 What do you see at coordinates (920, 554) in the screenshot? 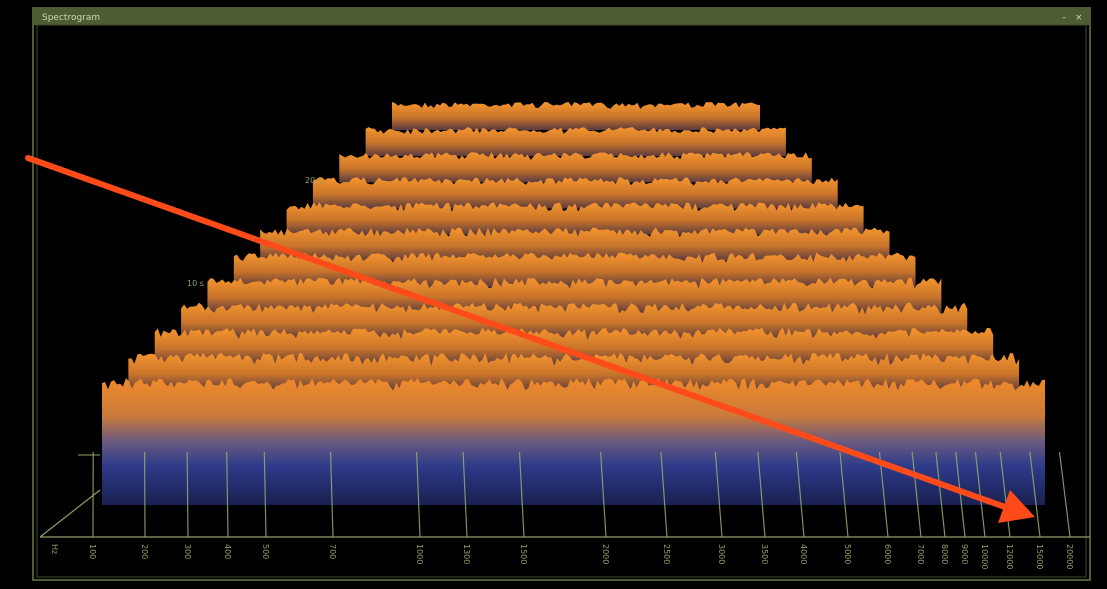
I see `frequency-tick-label: 7000` at bounding box center [920, 554].